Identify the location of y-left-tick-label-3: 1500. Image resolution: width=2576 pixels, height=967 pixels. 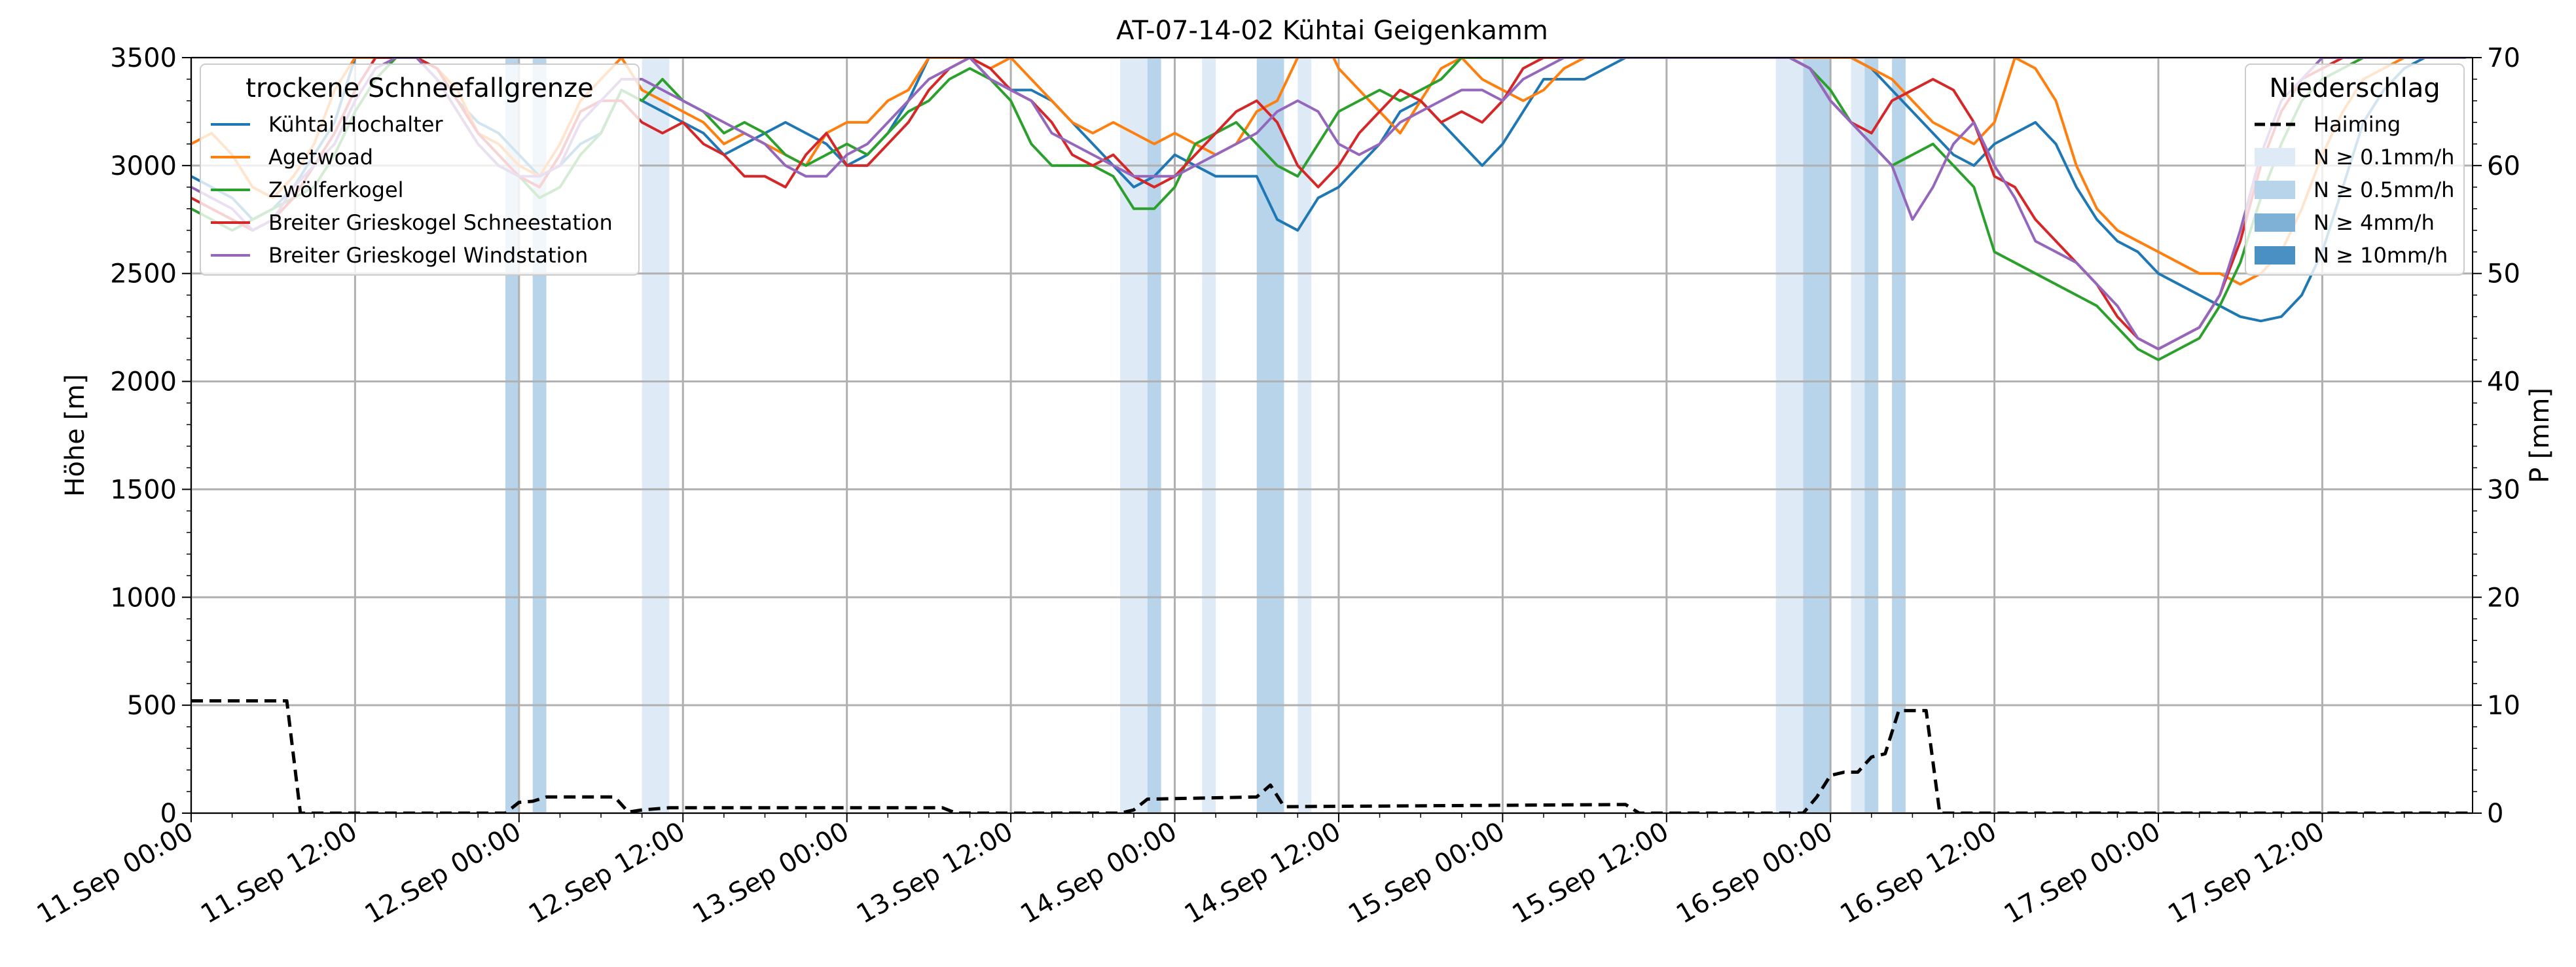
(143, 490).